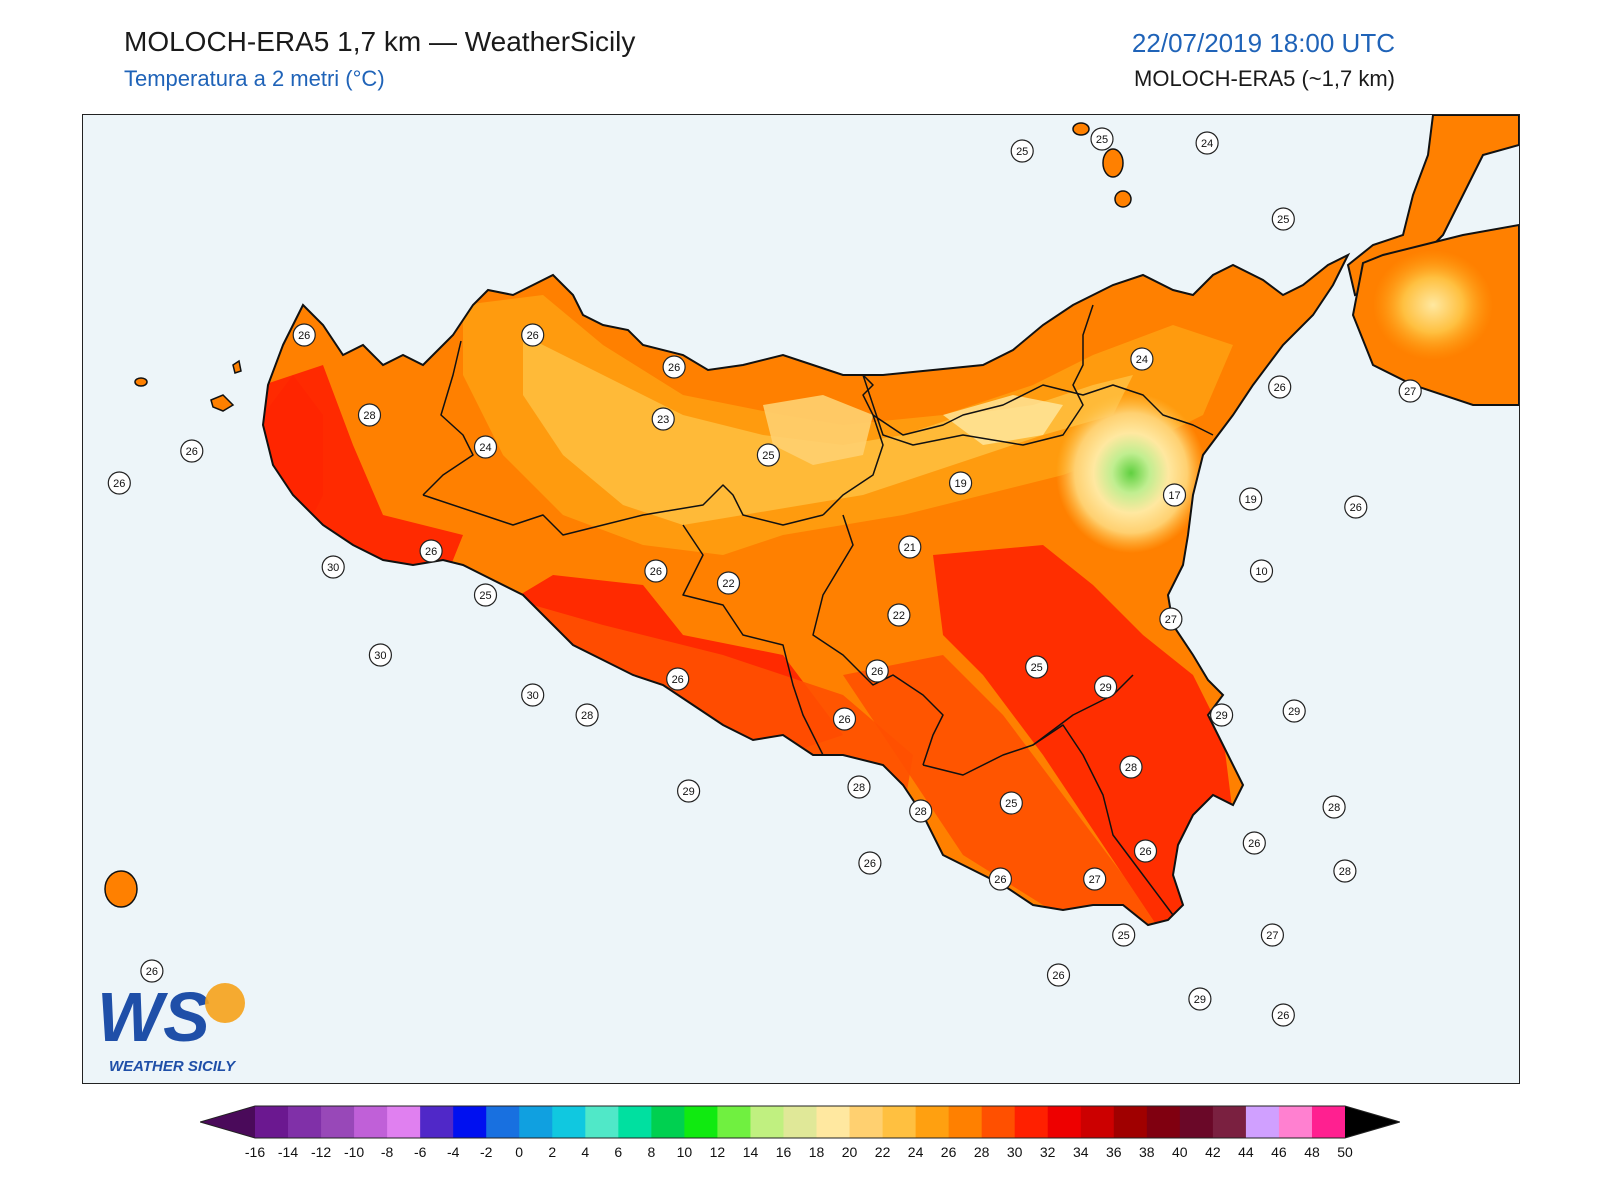 Image resolution: width=1600 pixels, height=1200 pixels. Describe the element at coordinates (1174, 496) in the screenshot. I see `station-temperature: 17` at that location.